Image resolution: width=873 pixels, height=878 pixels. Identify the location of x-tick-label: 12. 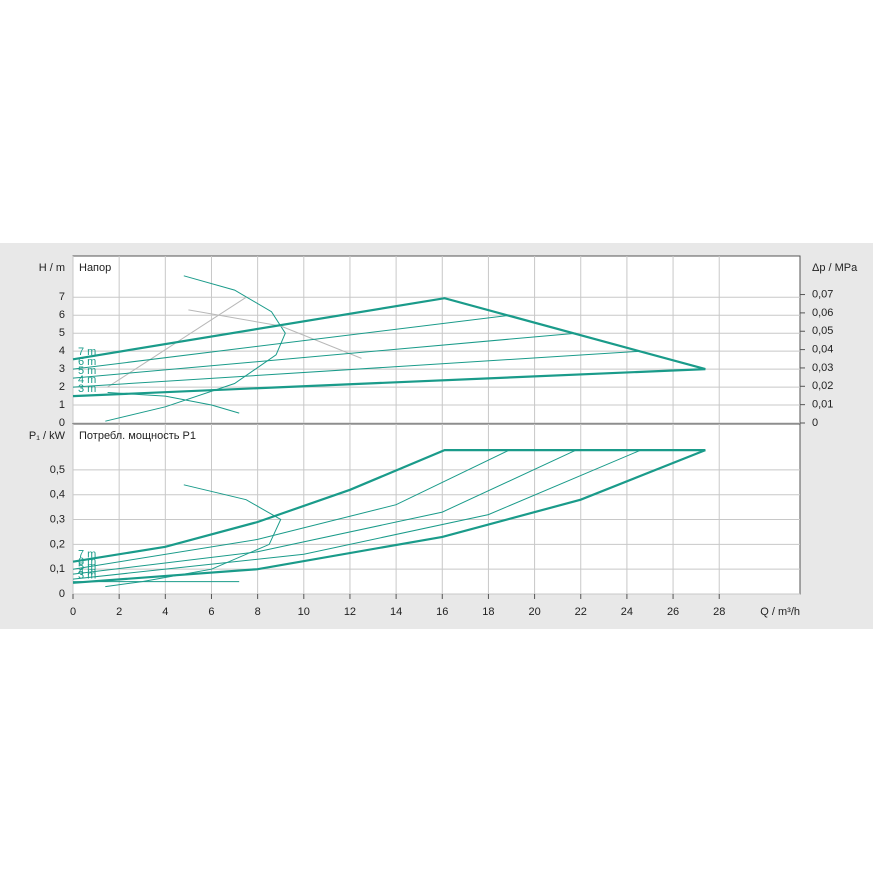
(350, 612).